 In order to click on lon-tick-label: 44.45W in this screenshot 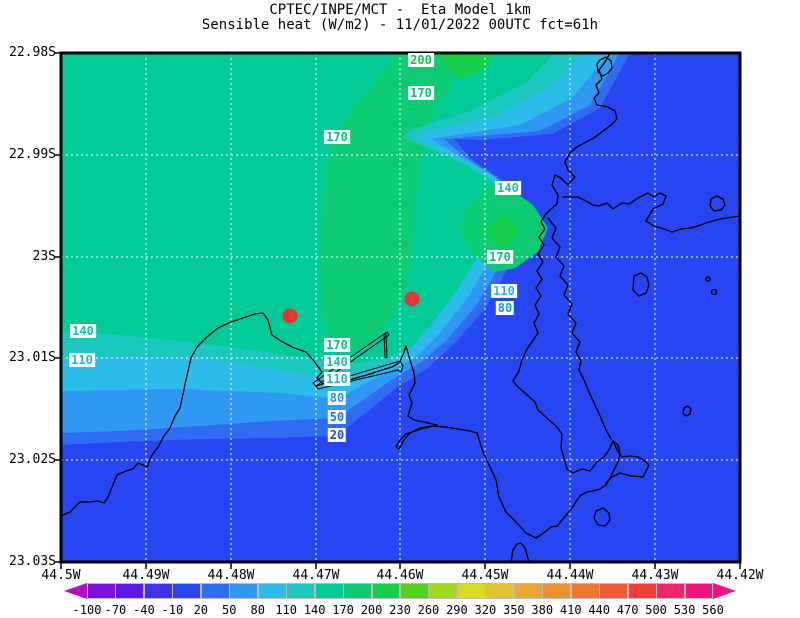, I will do `click(485, 575)`.